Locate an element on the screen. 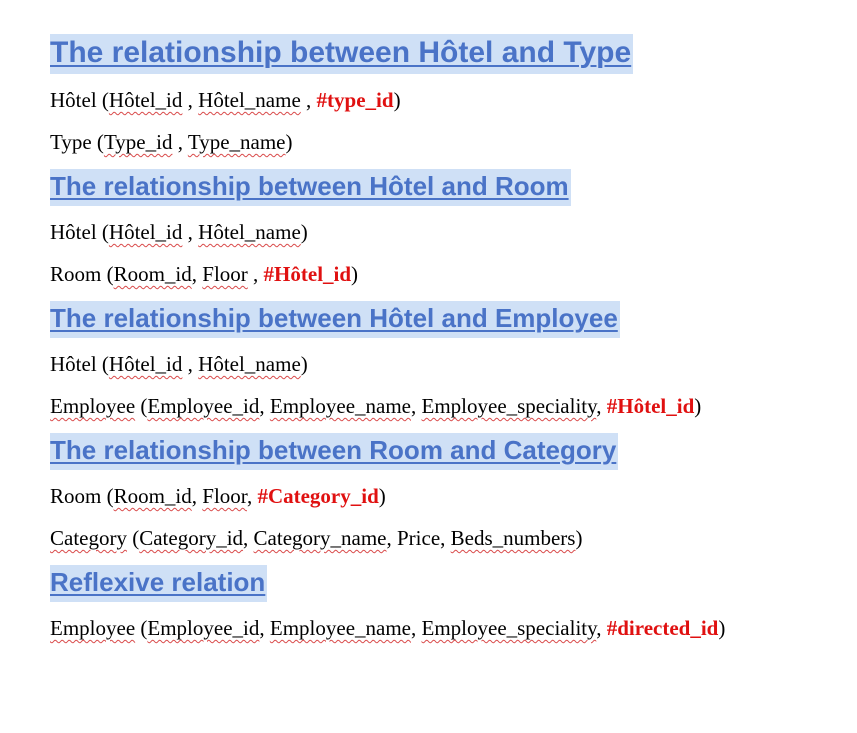 The width and height of the screenshot is (857, 733). foreign-key: #directed_id is located at coordinates (662, 628).